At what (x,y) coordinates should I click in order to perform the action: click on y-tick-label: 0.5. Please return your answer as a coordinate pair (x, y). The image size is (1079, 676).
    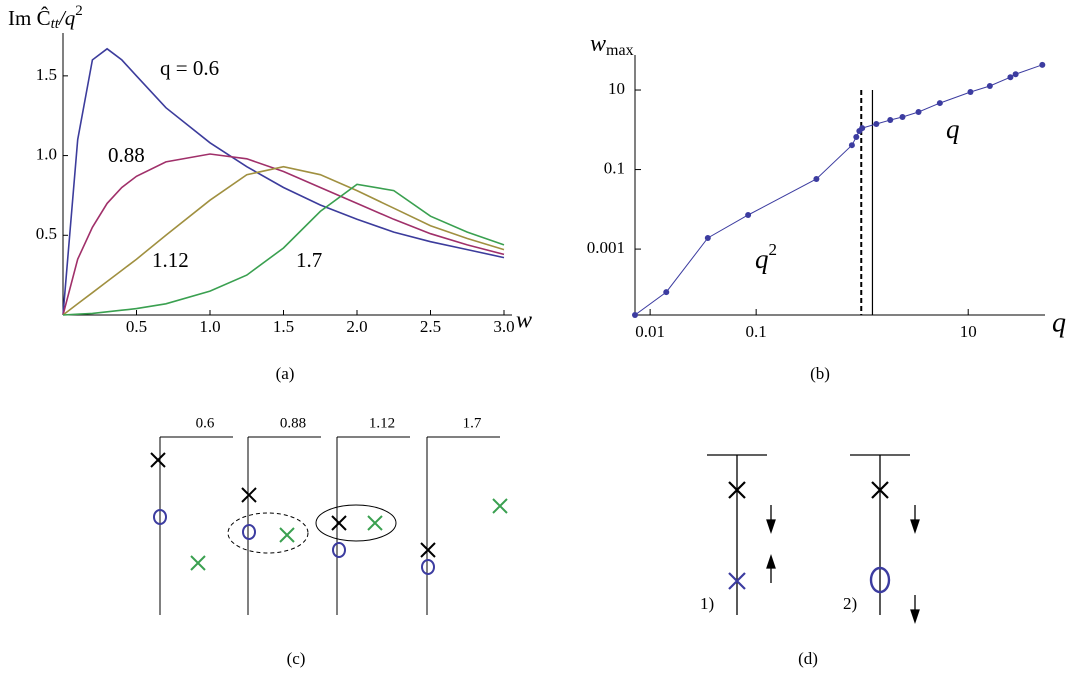
    Looking at the image, I should click on (46, 233).